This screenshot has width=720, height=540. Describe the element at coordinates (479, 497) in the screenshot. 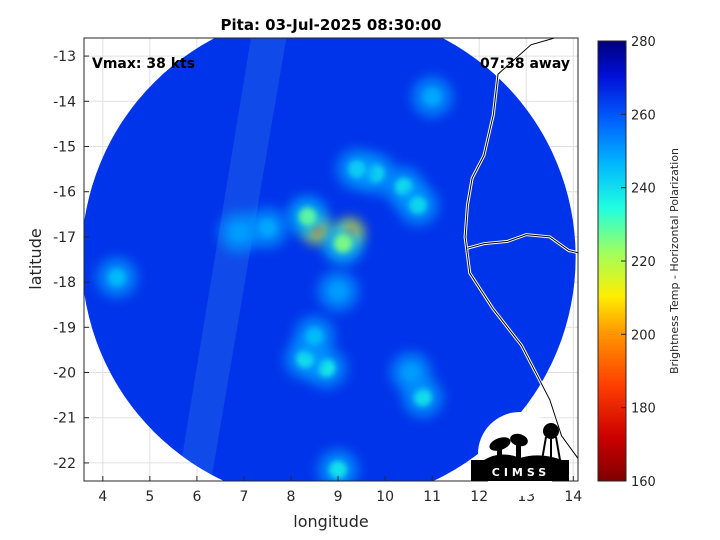

I see `x-tick-label: 12` at that location.